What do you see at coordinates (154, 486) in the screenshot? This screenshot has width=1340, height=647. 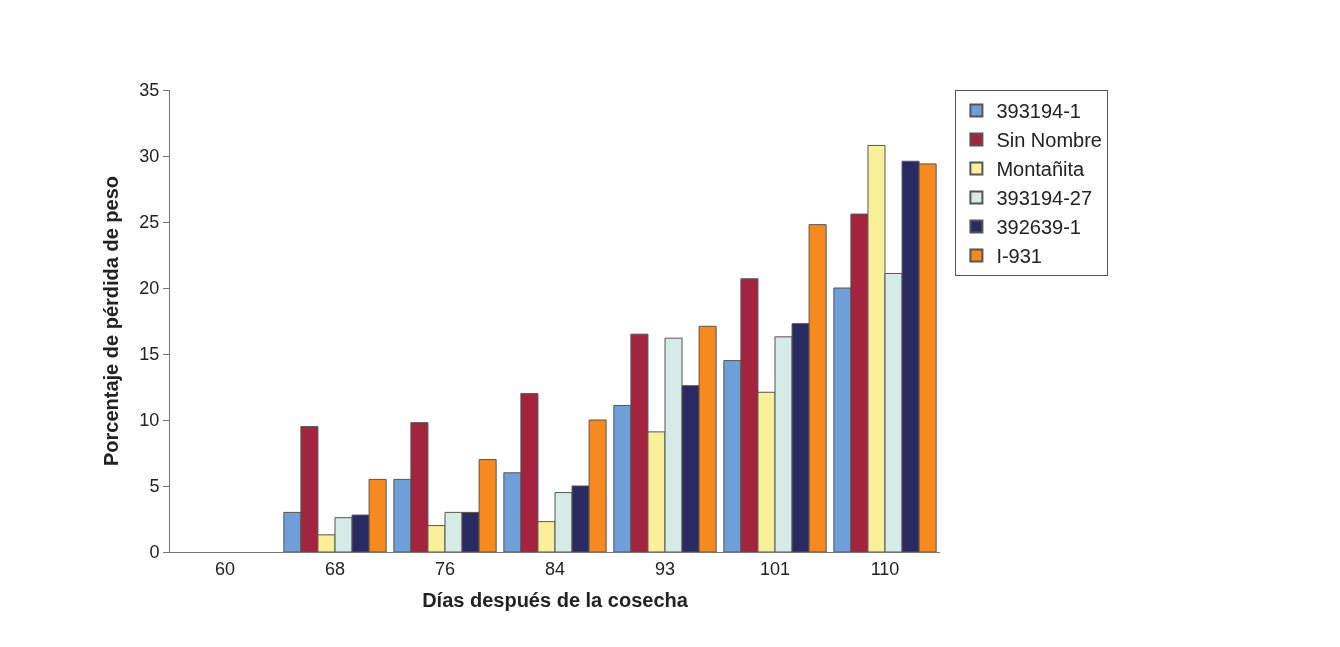 I see `y-tick-label: 5` at bounding box center [154, 486].